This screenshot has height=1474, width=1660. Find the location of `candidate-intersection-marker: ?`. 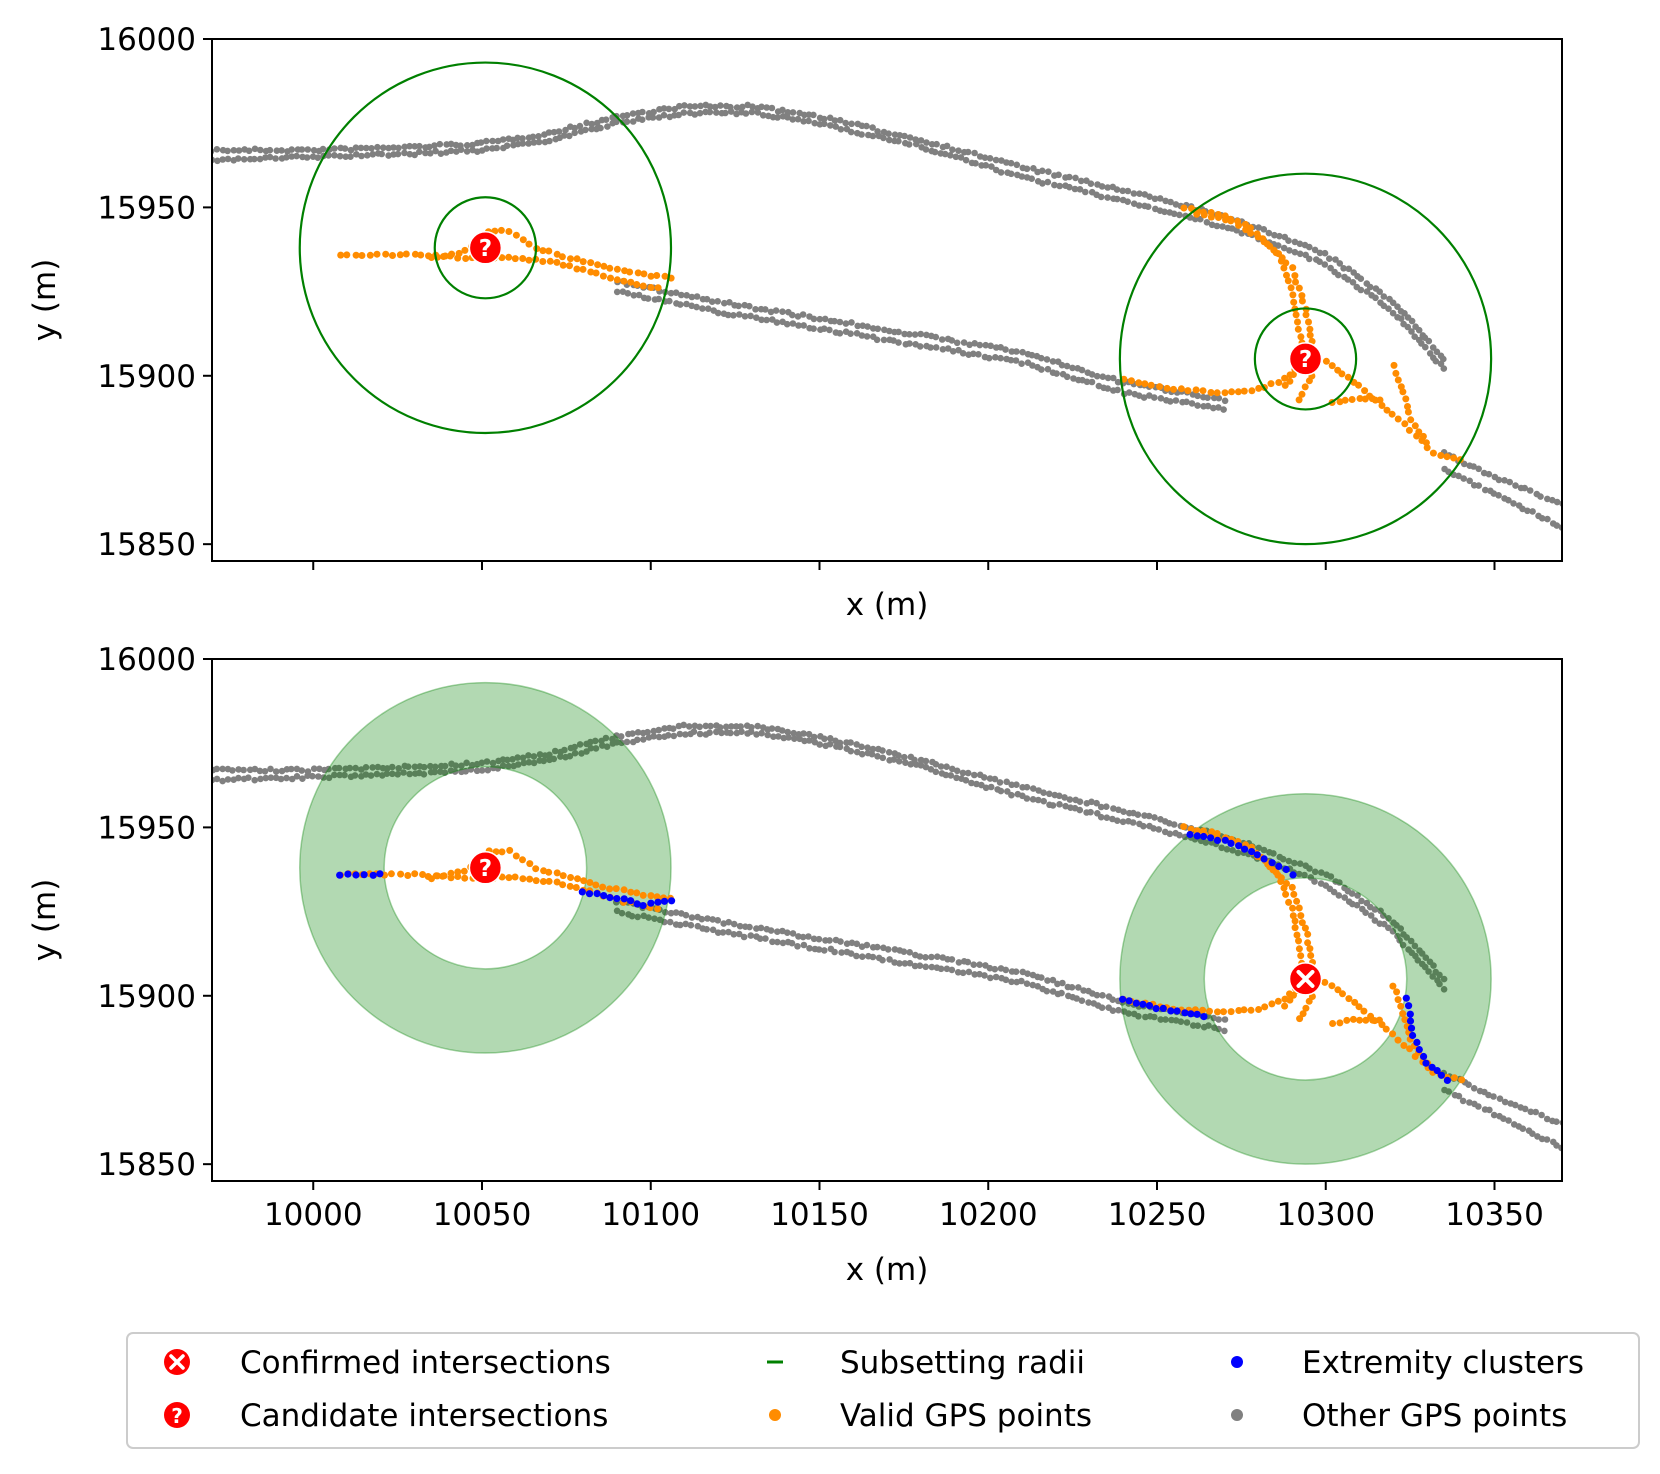

candidate-intersection-marker: ? is located at coordinates (485, 868).